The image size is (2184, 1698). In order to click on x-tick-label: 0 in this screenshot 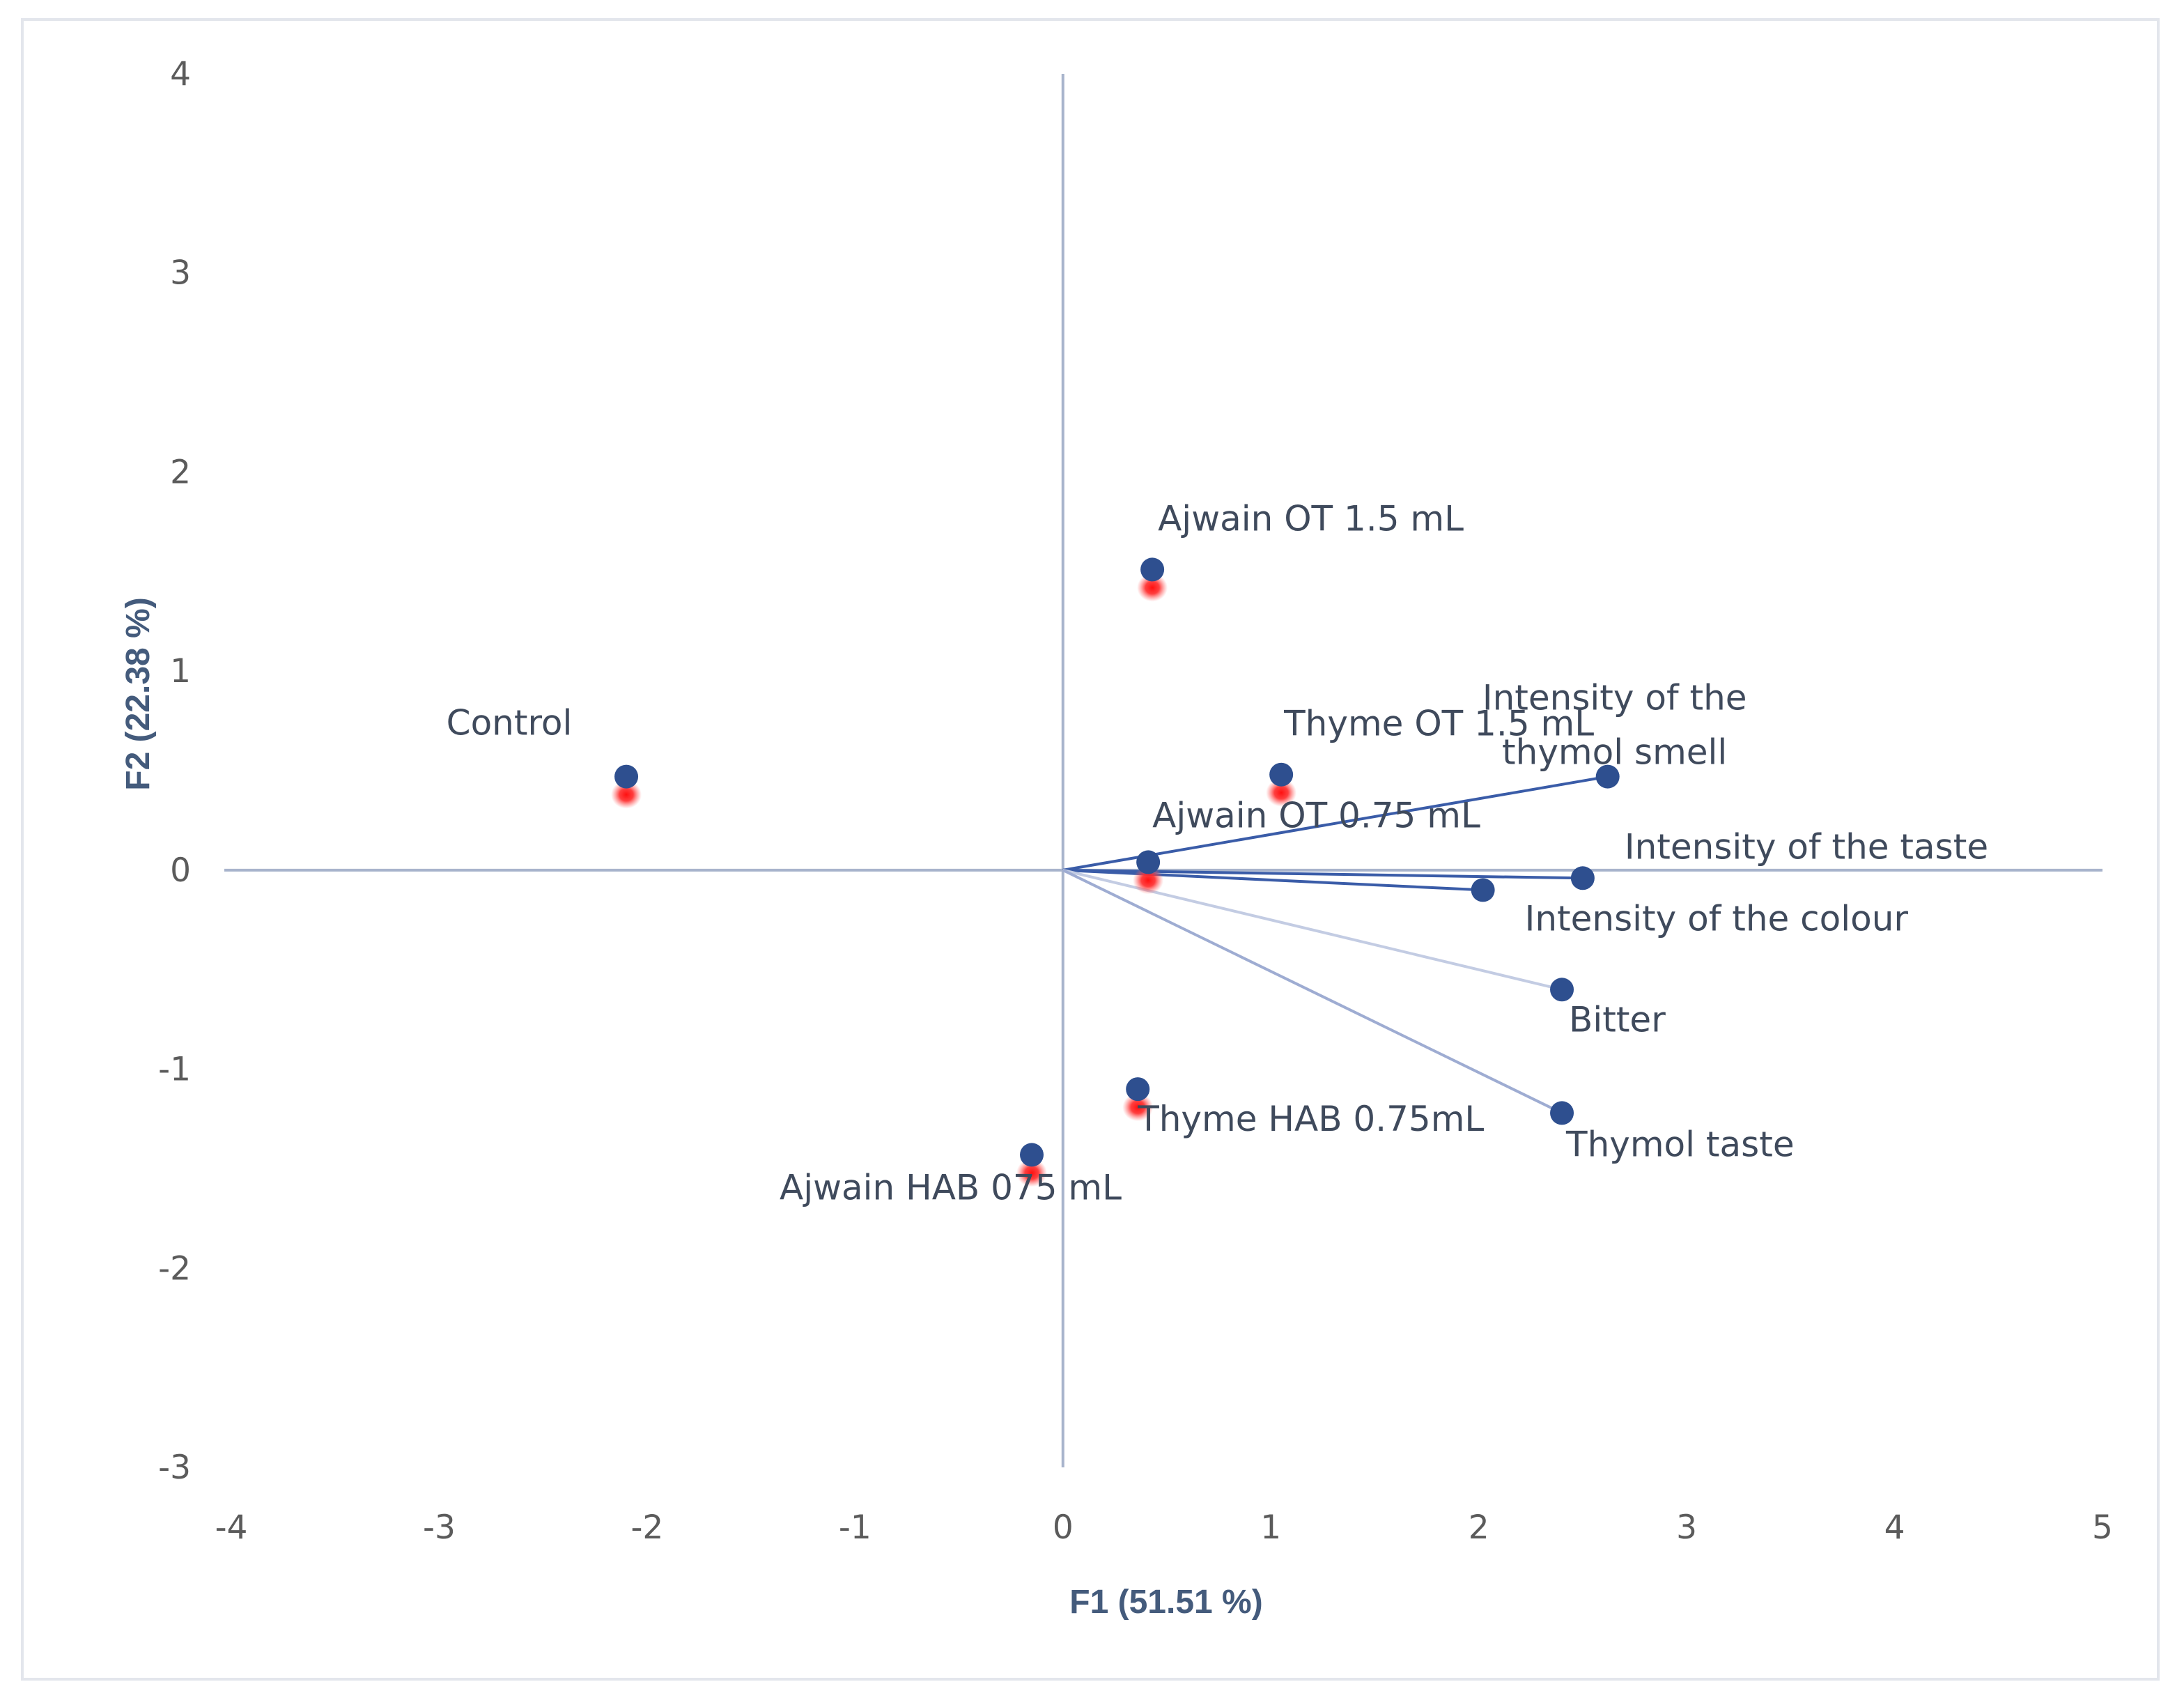, I will do `click(1063, 1527)`.